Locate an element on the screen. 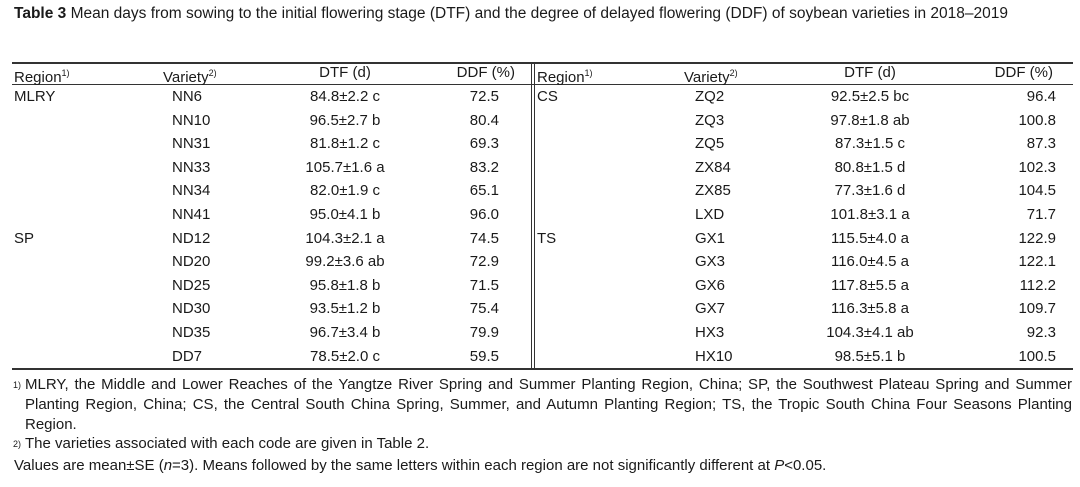 The width and height of the screenshot is (1080, 487). dtf-cell: 92.5±2.5 bc is located at coordinates (870, 96).